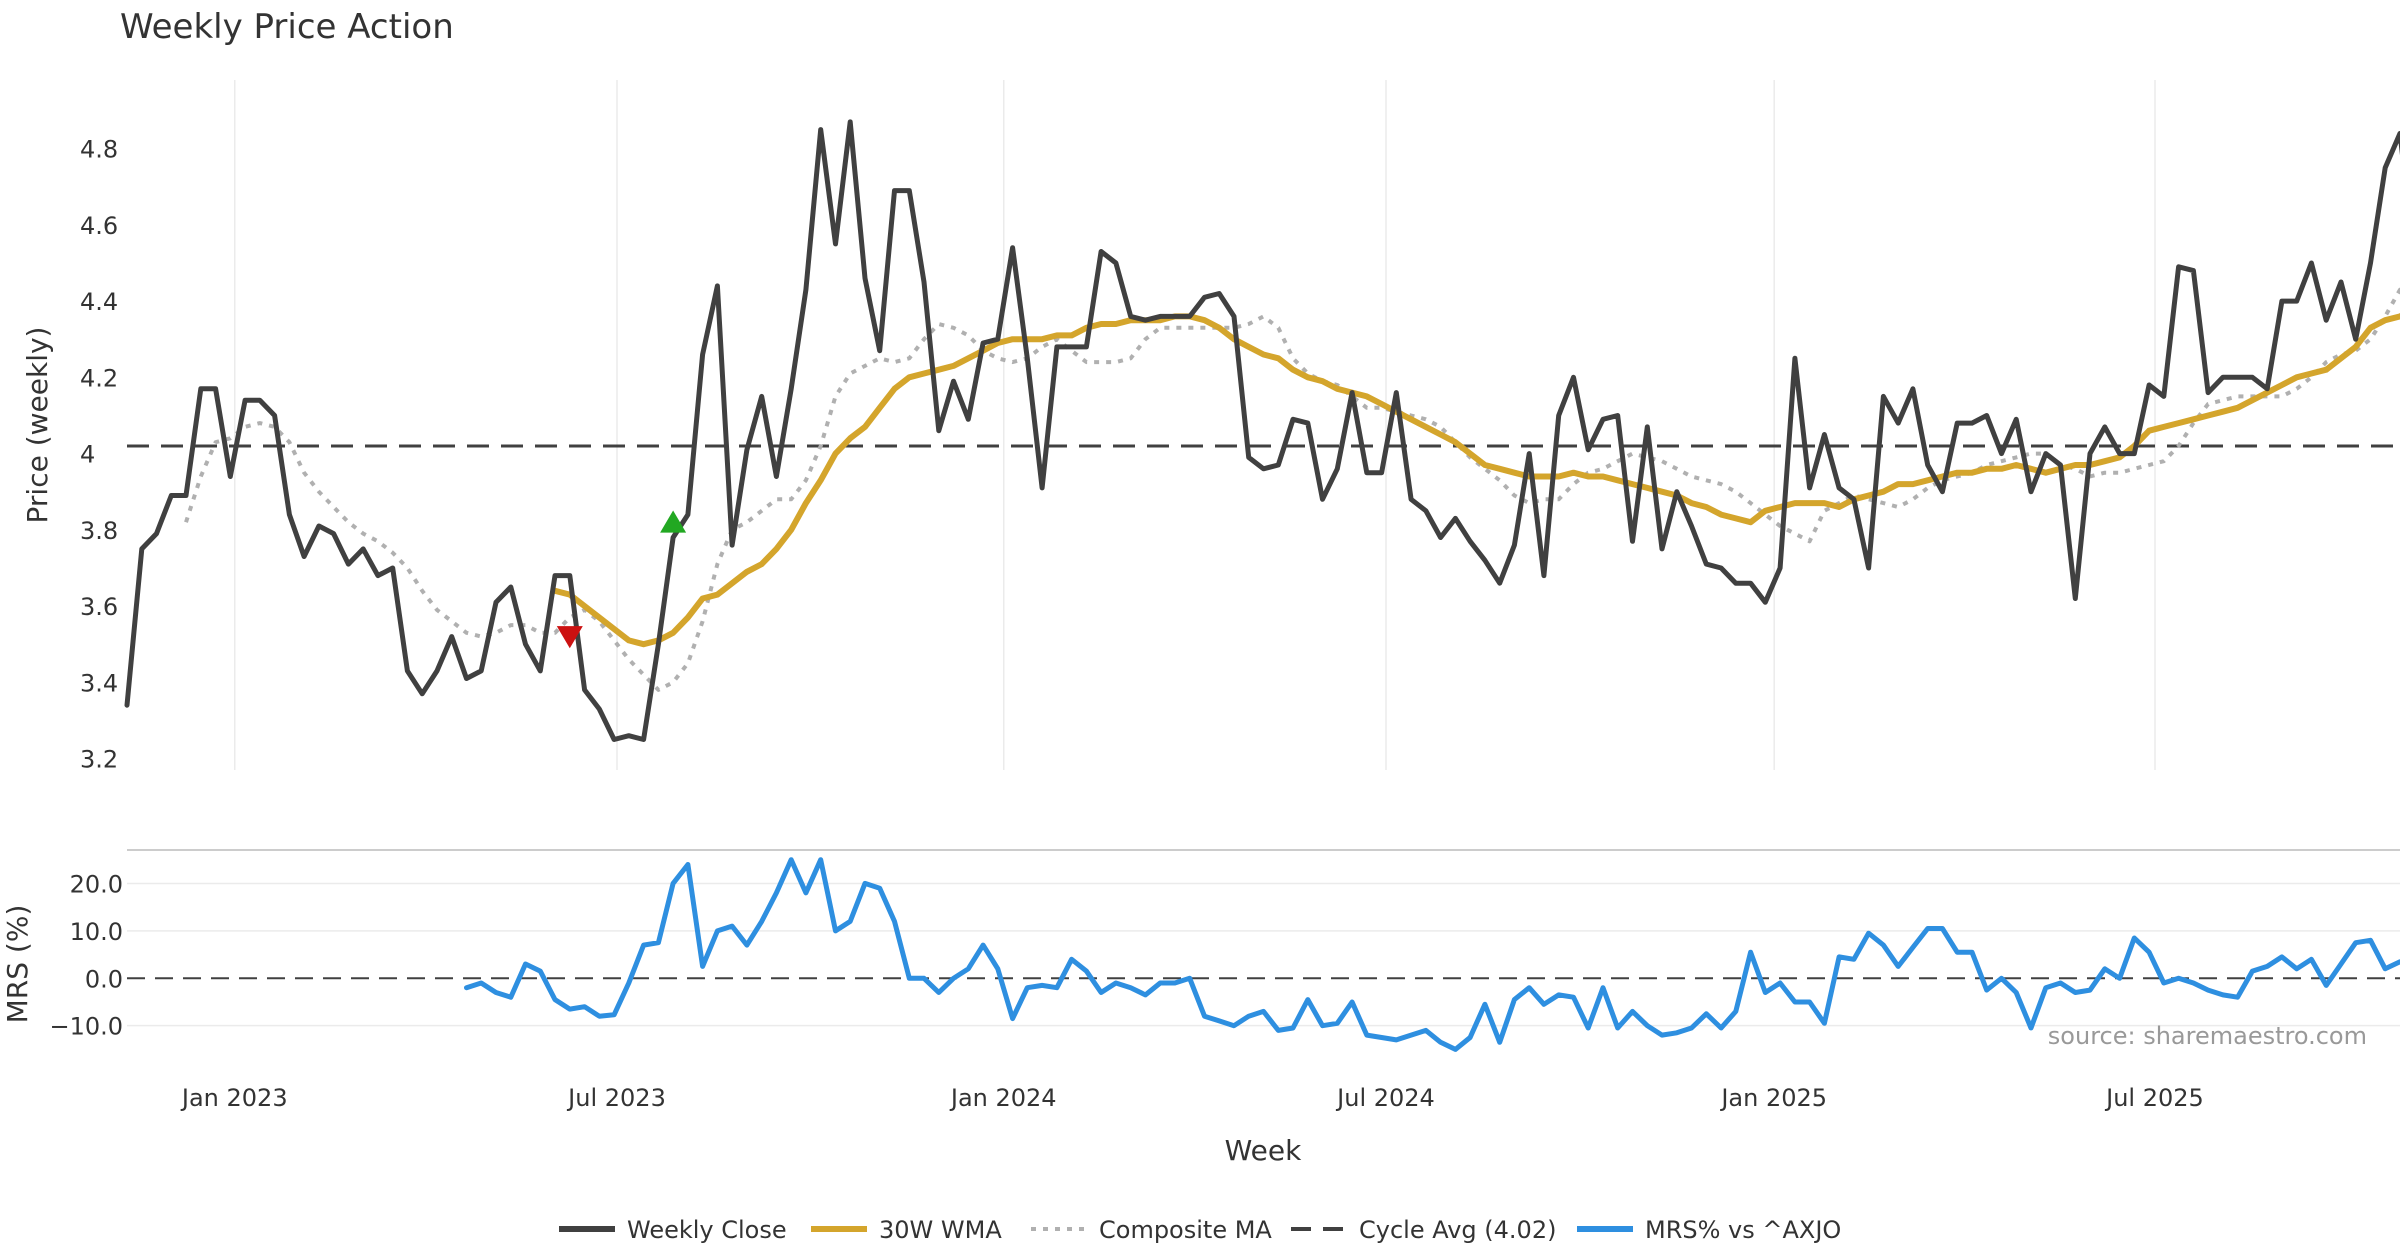 Image resolution: width=2400 pixels, height=1260 pixels. What do you see at coordinates (99, 760) in the screenshot?
I see `price-y-tick-label: 3.2` at bounding box center [99, 760].